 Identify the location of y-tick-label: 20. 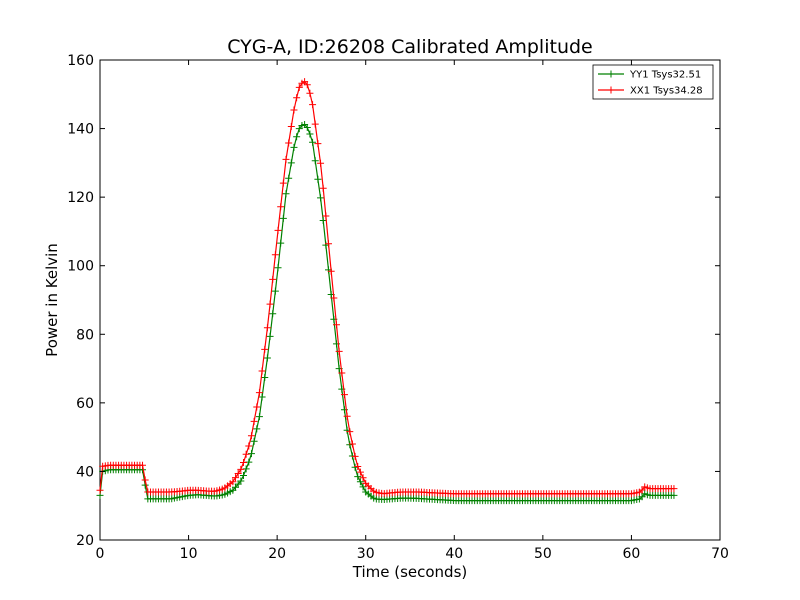
(85, 541).